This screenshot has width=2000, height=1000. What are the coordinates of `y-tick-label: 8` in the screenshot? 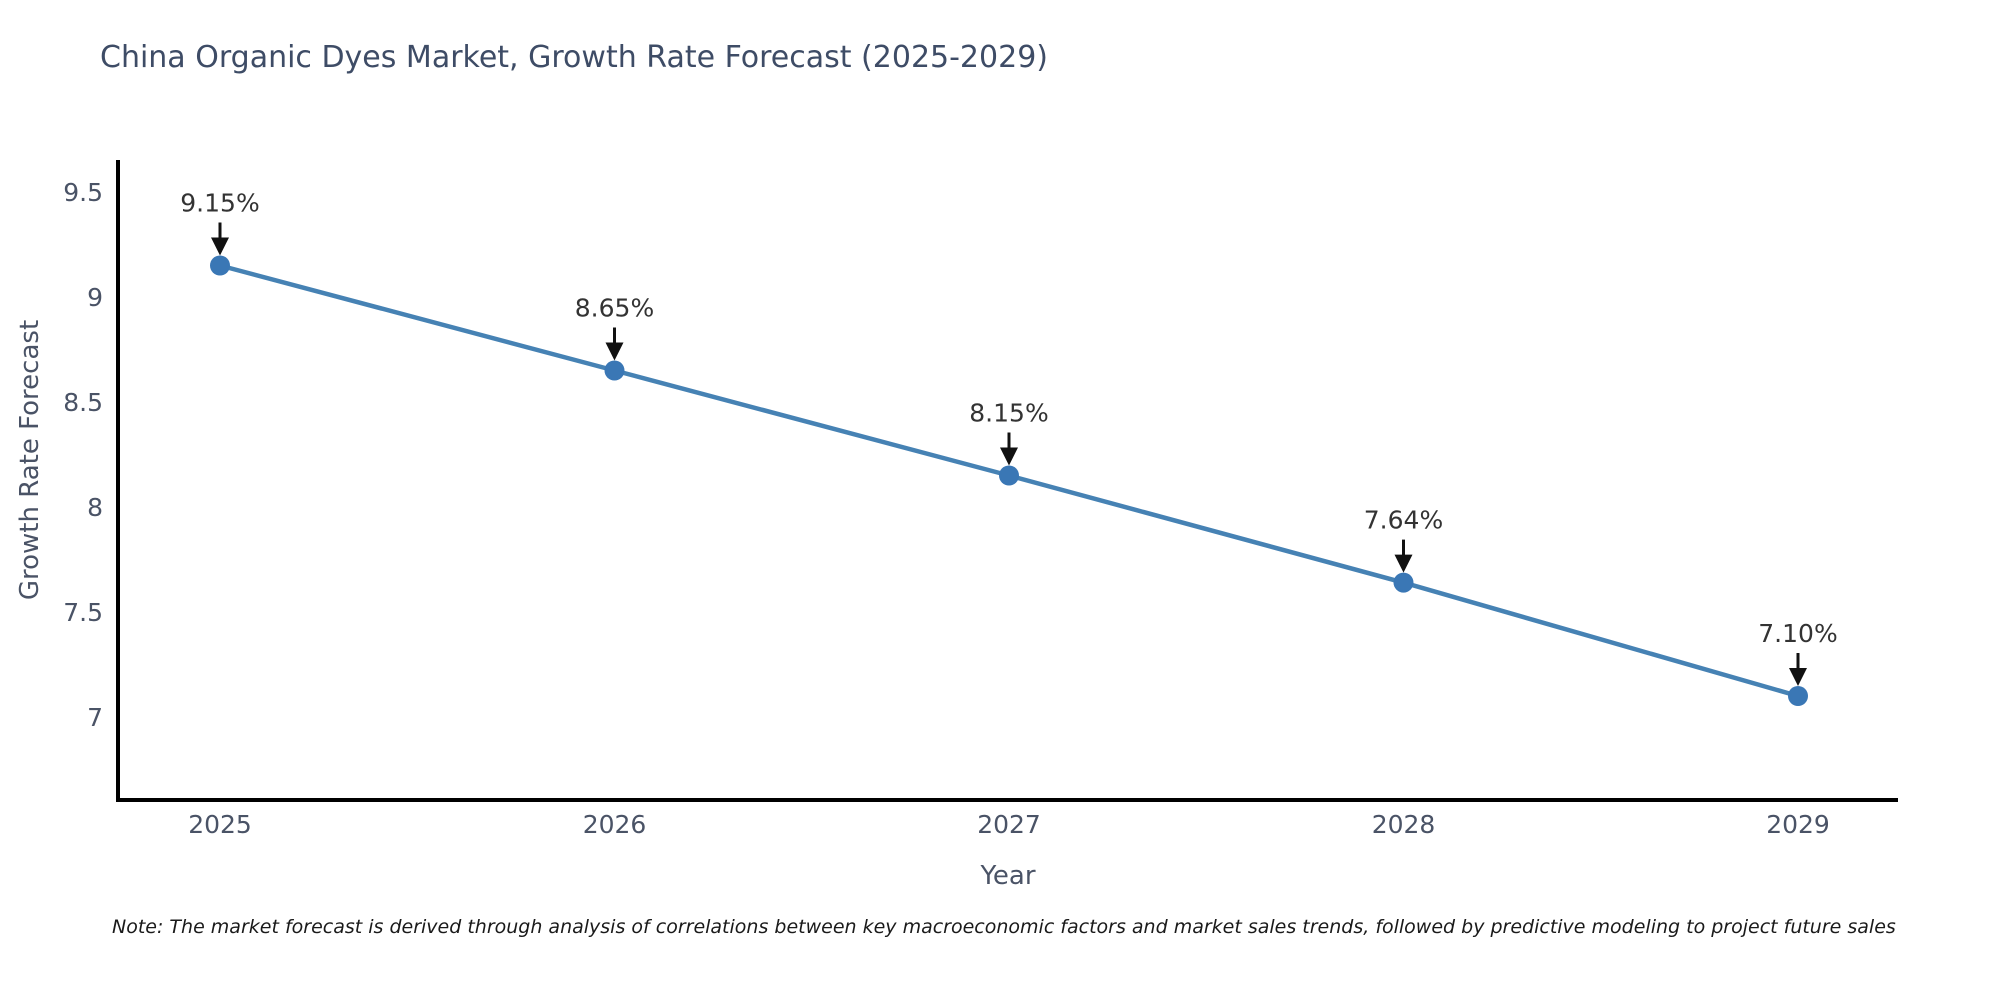 It's located at (95, 507).